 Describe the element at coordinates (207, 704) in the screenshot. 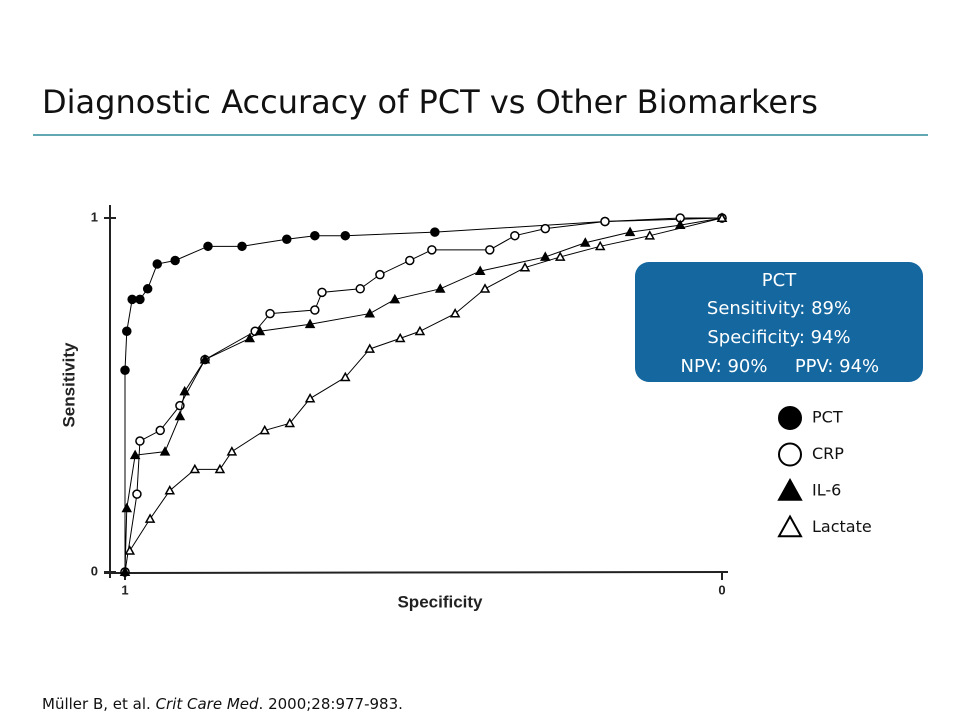

I see `citation-journal: Crit Care Med` at that location.